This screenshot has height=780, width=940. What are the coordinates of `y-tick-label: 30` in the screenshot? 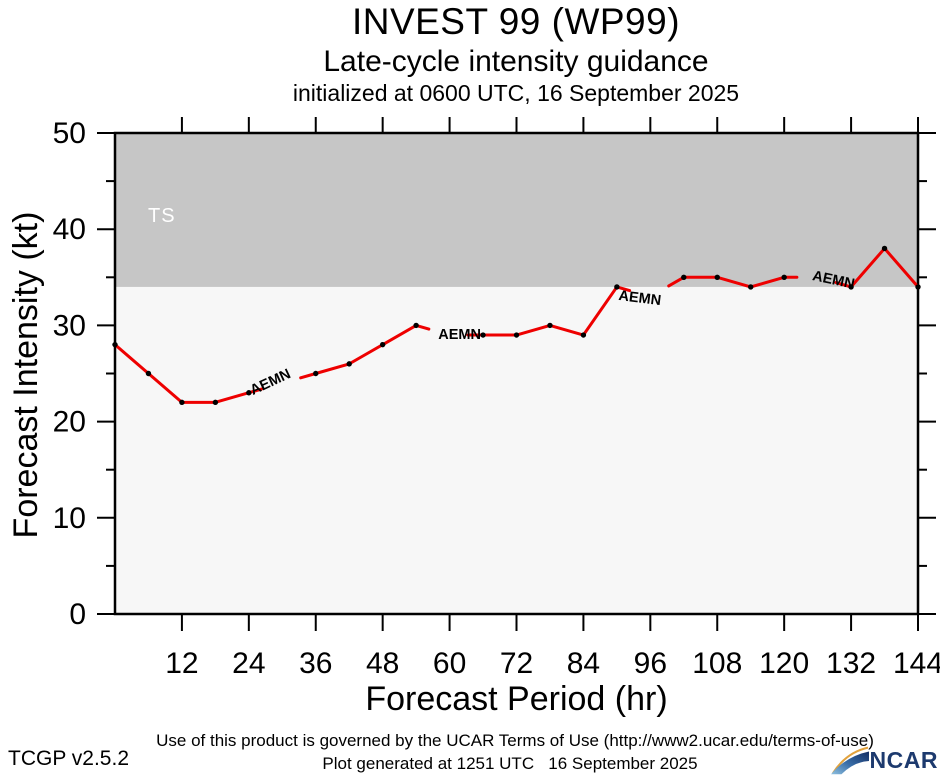 It's located at (69, 325).